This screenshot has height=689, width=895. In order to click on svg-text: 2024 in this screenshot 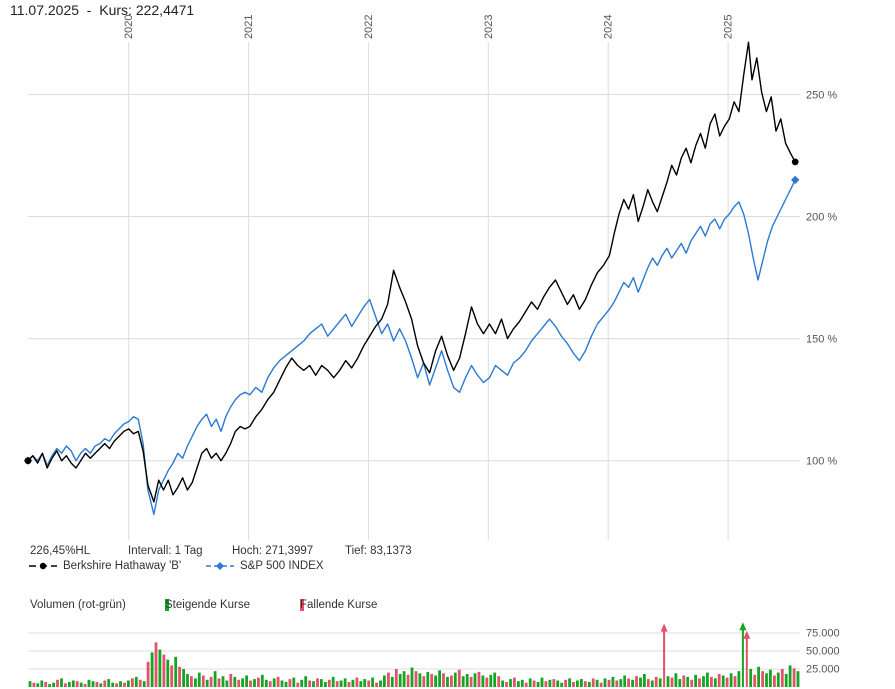, I will do `click(609, 27)`.